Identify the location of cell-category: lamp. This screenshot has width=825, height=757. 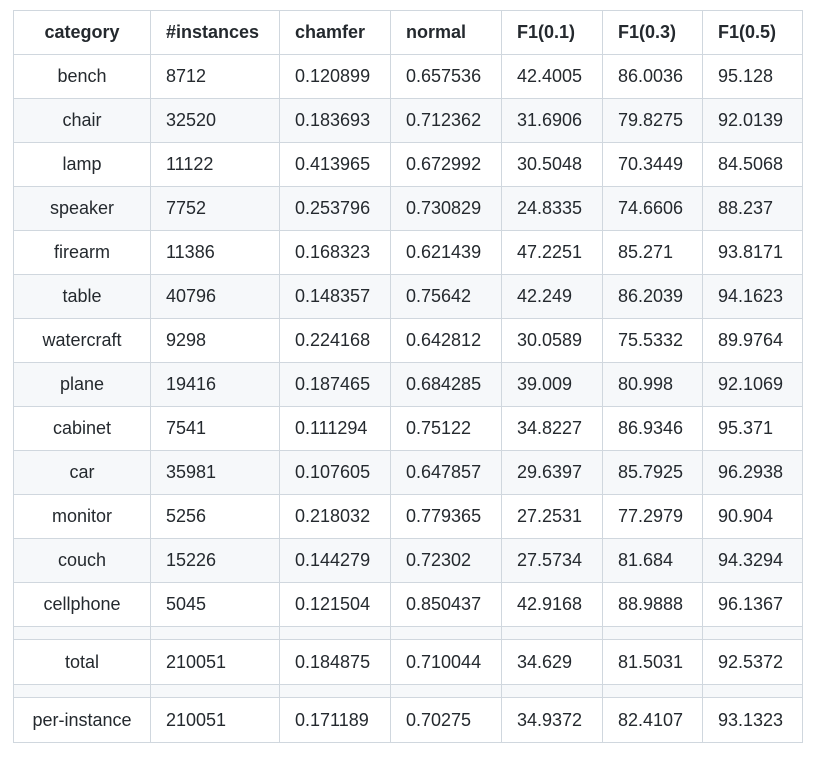
(82, 164).